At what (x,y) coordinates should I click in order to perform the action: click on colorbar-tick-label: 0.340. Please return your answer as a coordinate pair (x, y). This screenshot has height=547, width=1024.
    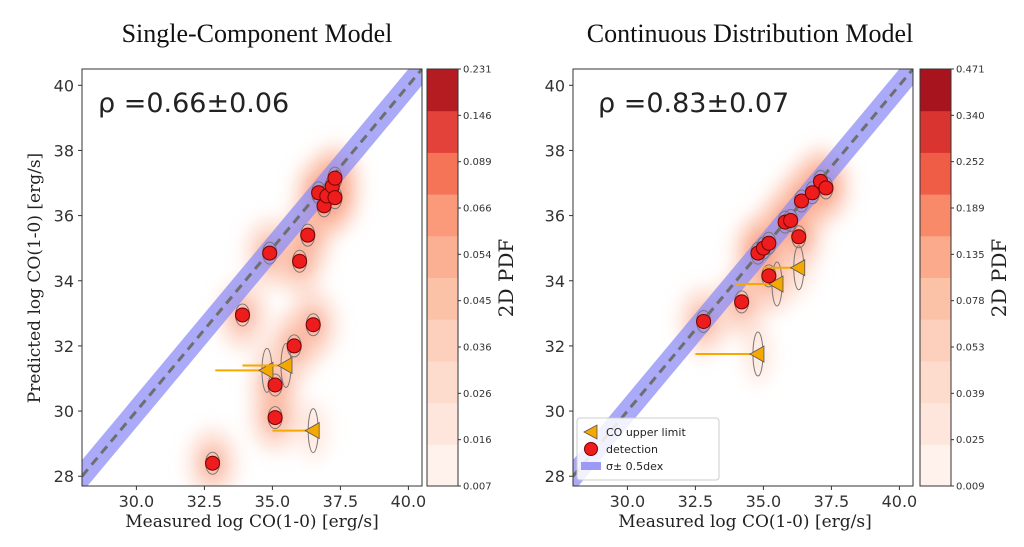
    Looking at the image, I should click on (970, 116).